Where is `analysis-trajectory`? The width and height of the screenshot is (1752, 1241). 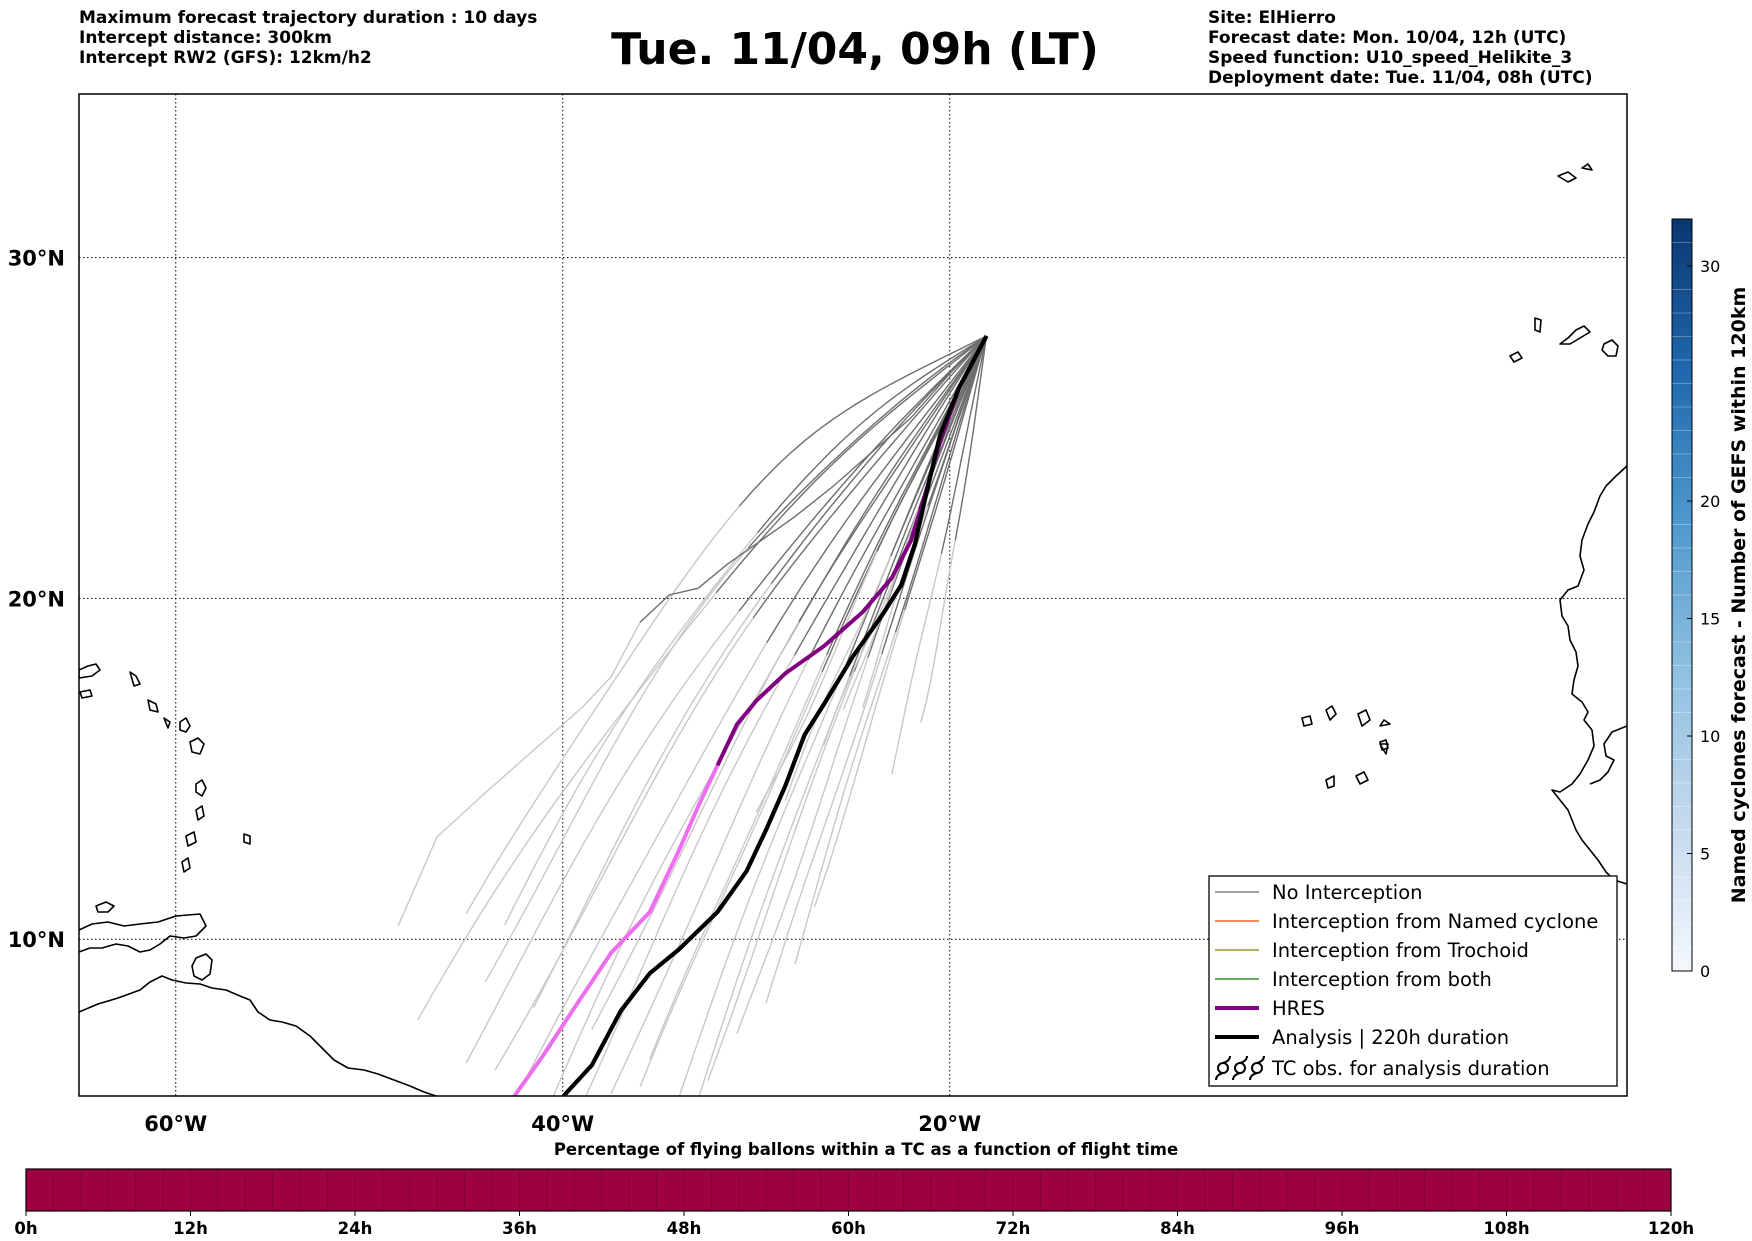
analysis-trajectory is located at coordinates (775, 715).